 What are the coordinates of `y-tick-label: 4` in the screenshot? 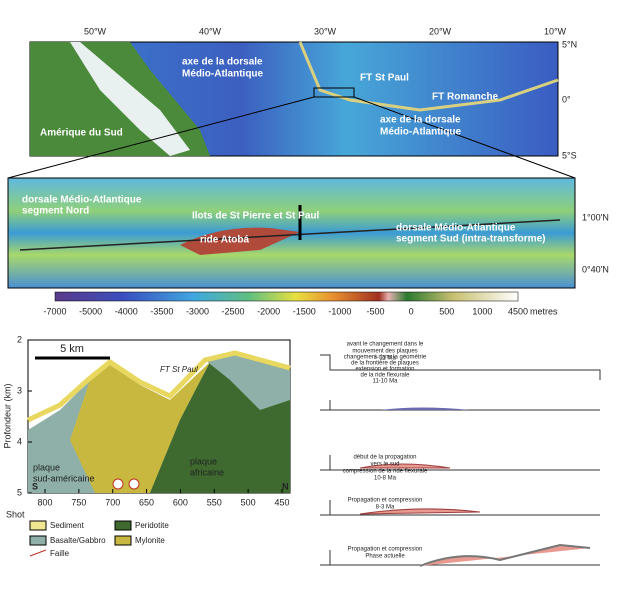 It's located at (19, 441).